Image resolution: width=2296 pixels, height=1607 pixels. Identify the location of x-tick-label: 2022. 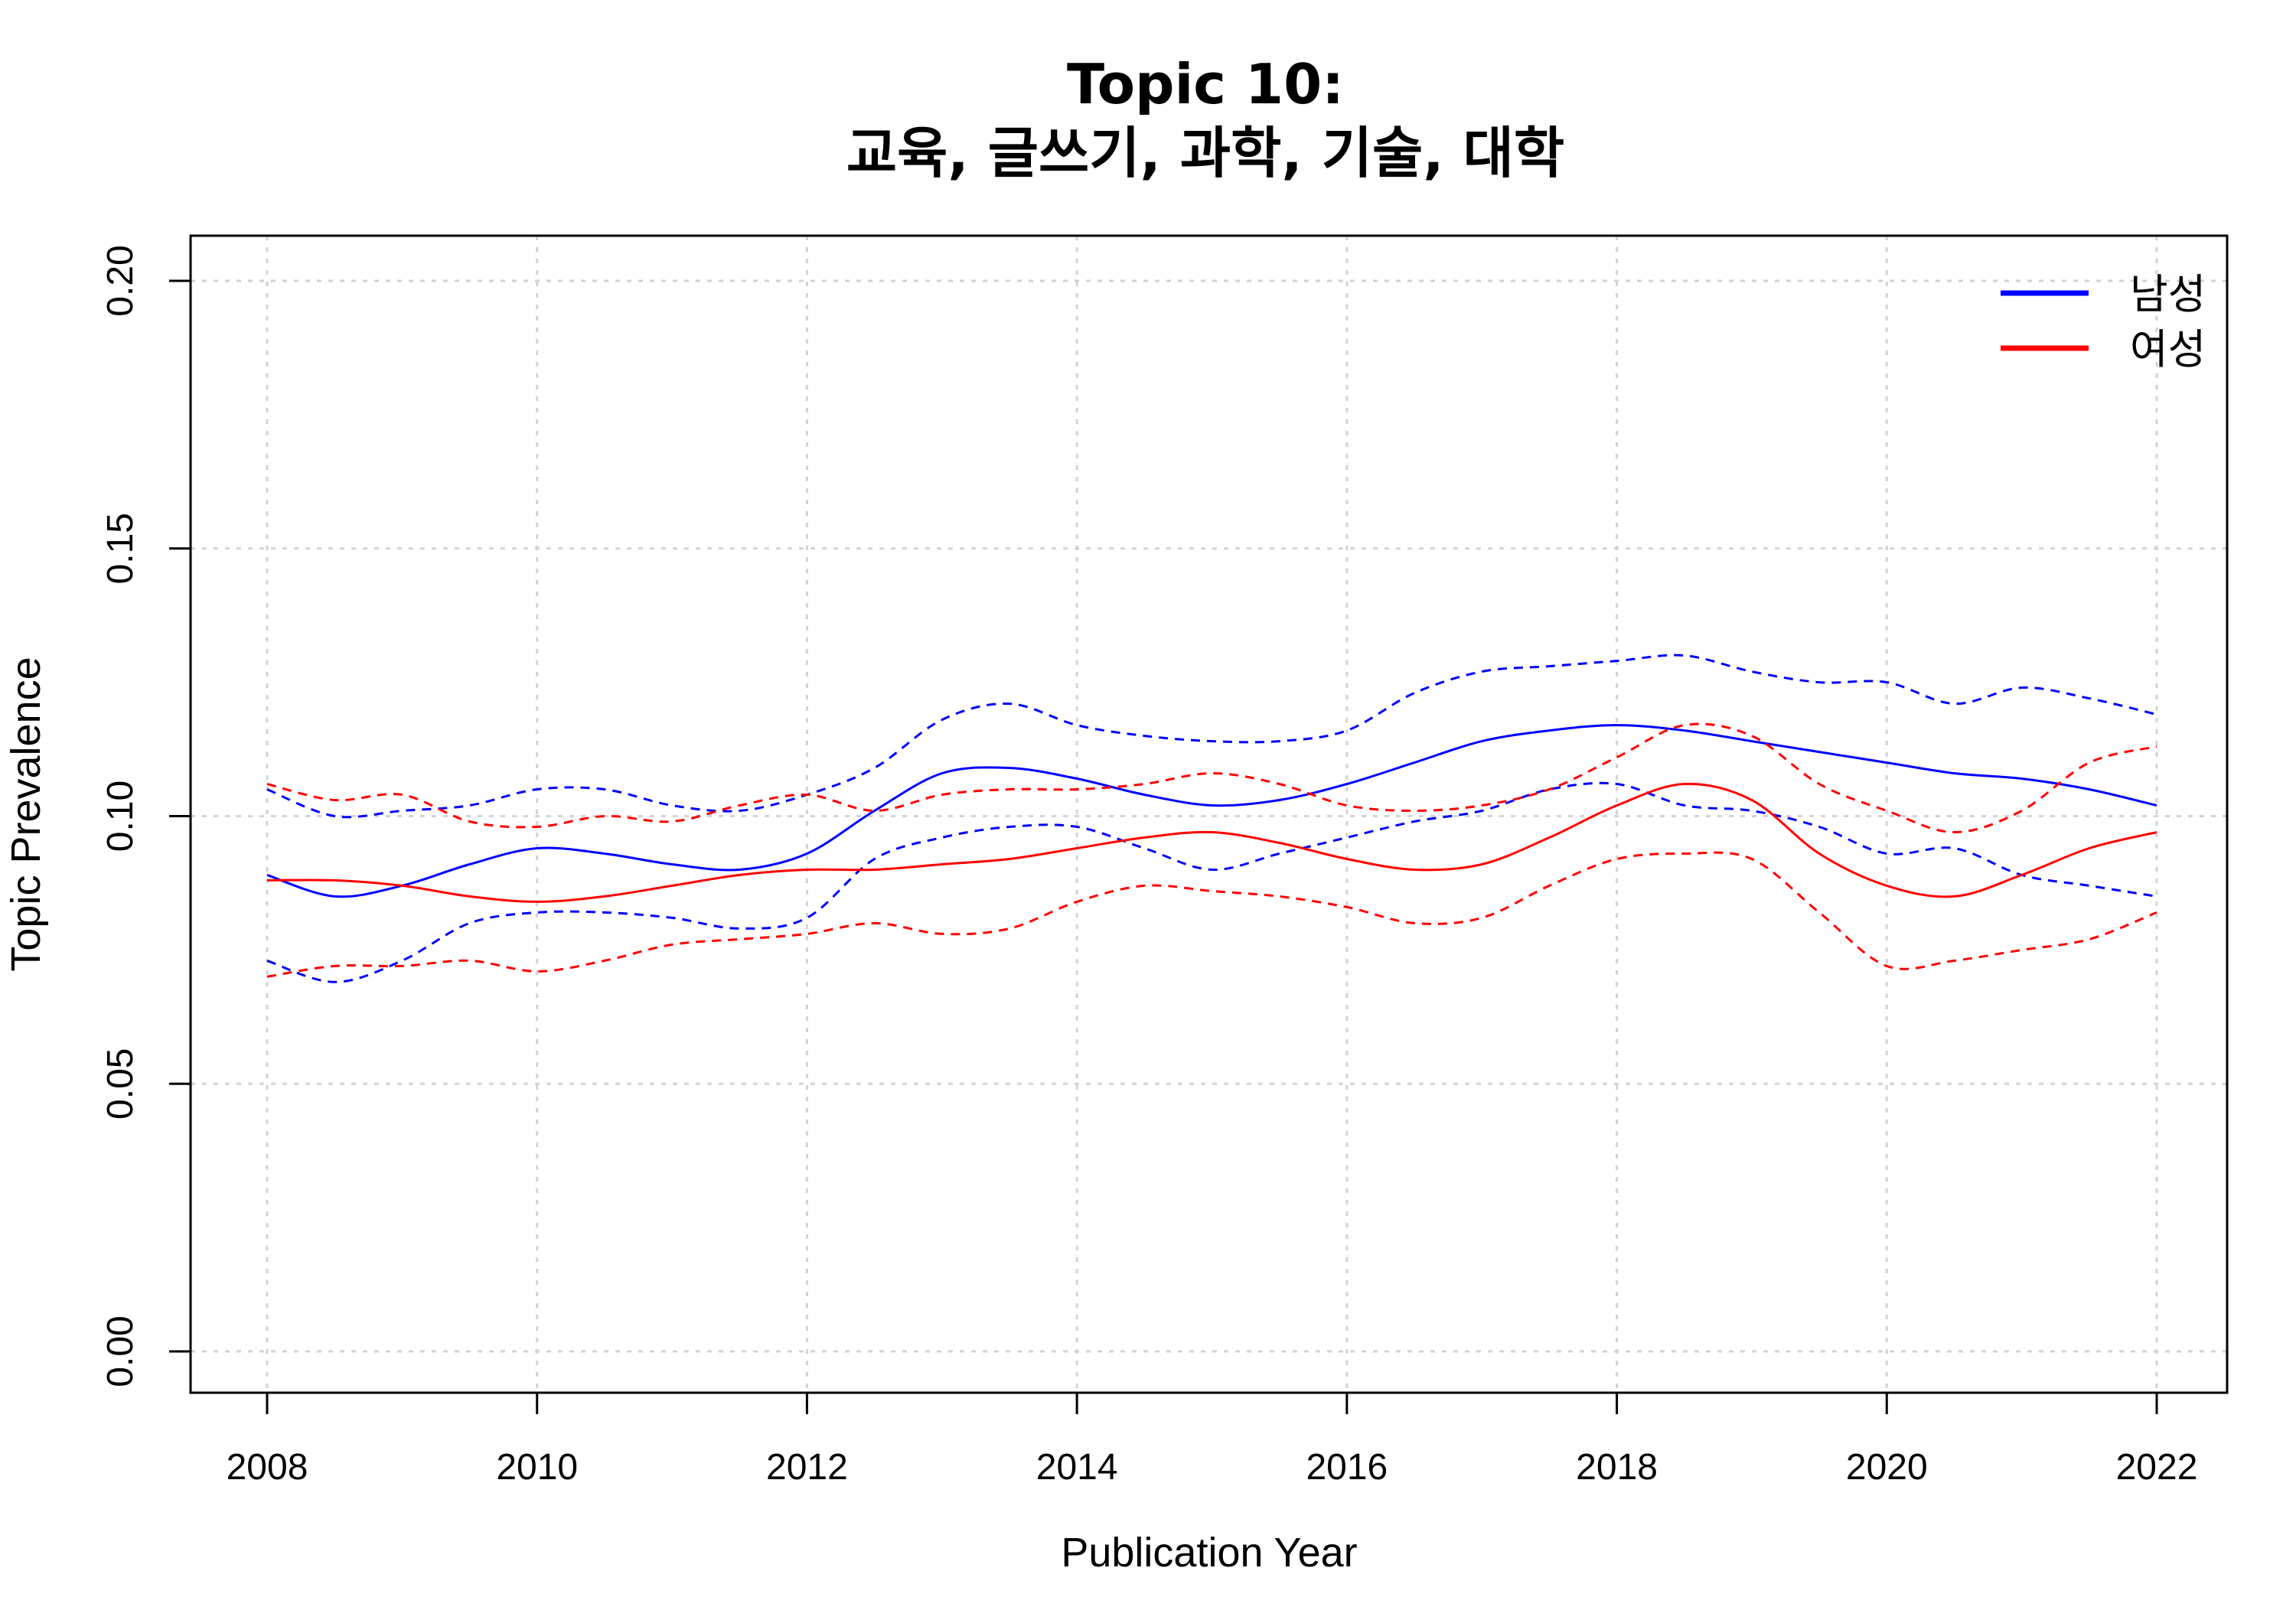
(2157, 1467).